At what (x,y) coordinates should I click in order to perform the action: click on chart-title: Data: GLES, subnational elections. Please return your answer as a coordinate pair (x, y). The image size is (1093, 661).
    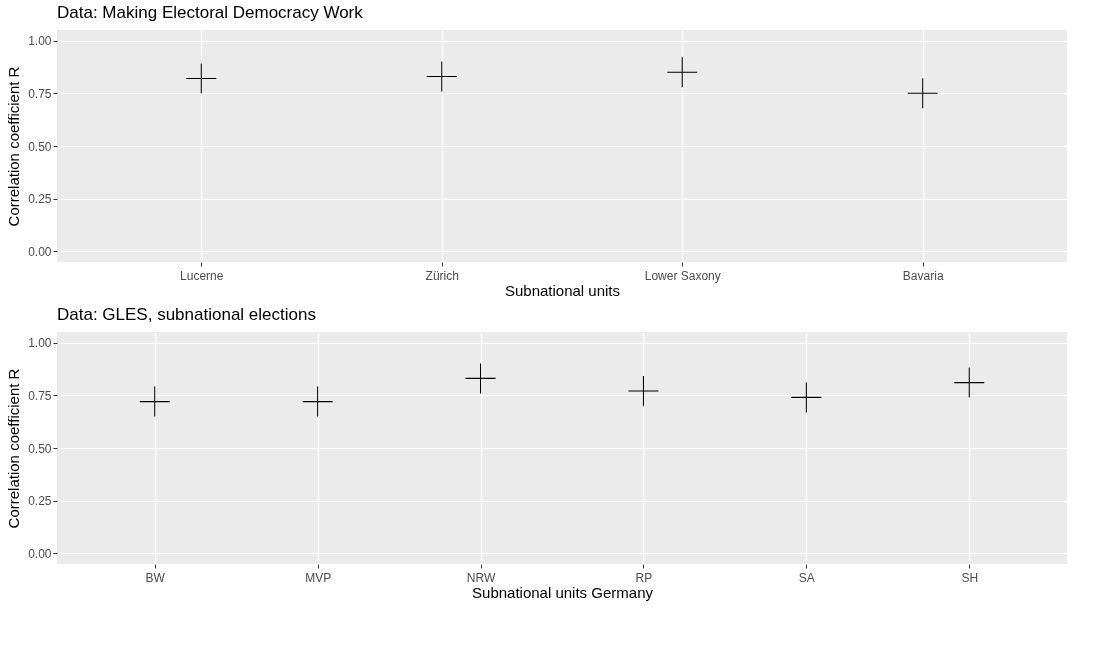
    Looking at the image, I should click on (186, 314).